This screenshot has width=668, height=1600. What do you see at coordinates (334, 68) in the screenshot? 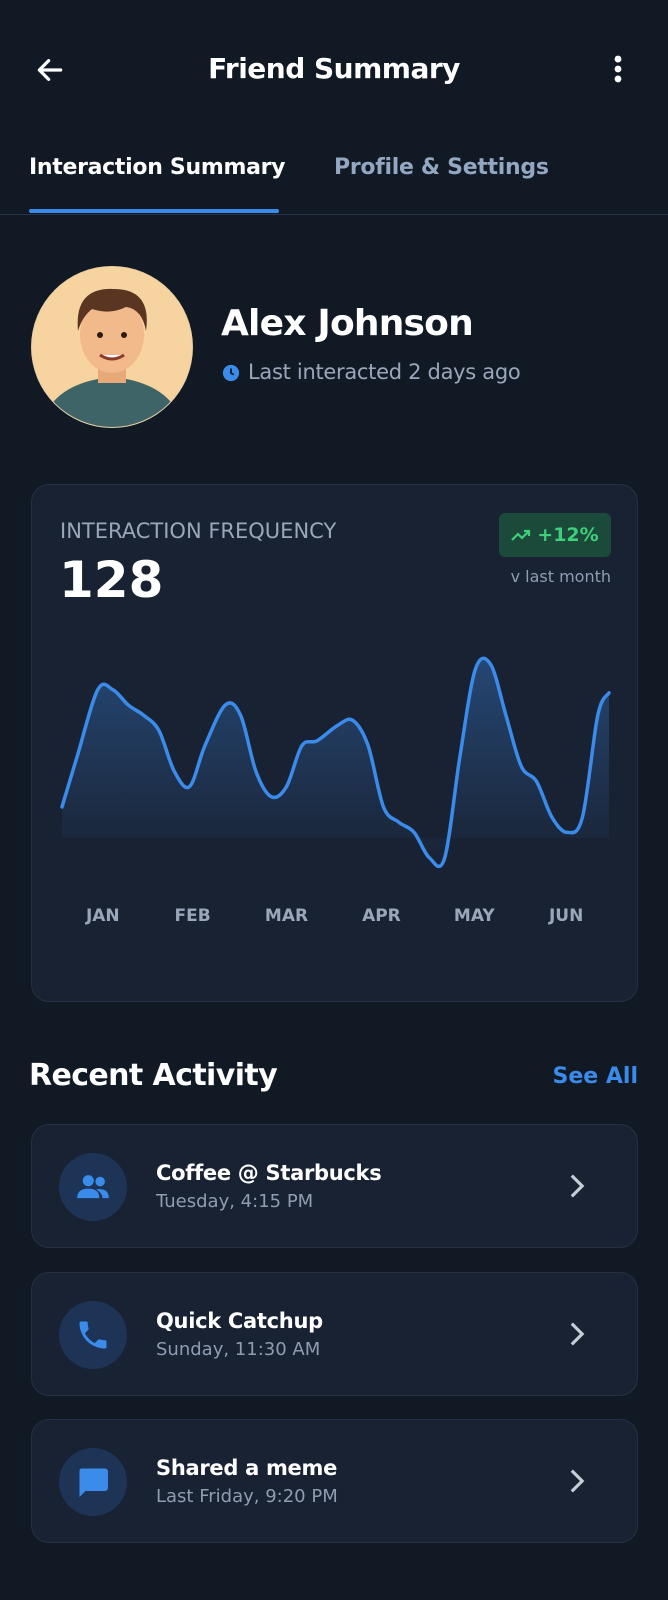
I see `page-title: Friend Summary` at bounding box center [334, 68].